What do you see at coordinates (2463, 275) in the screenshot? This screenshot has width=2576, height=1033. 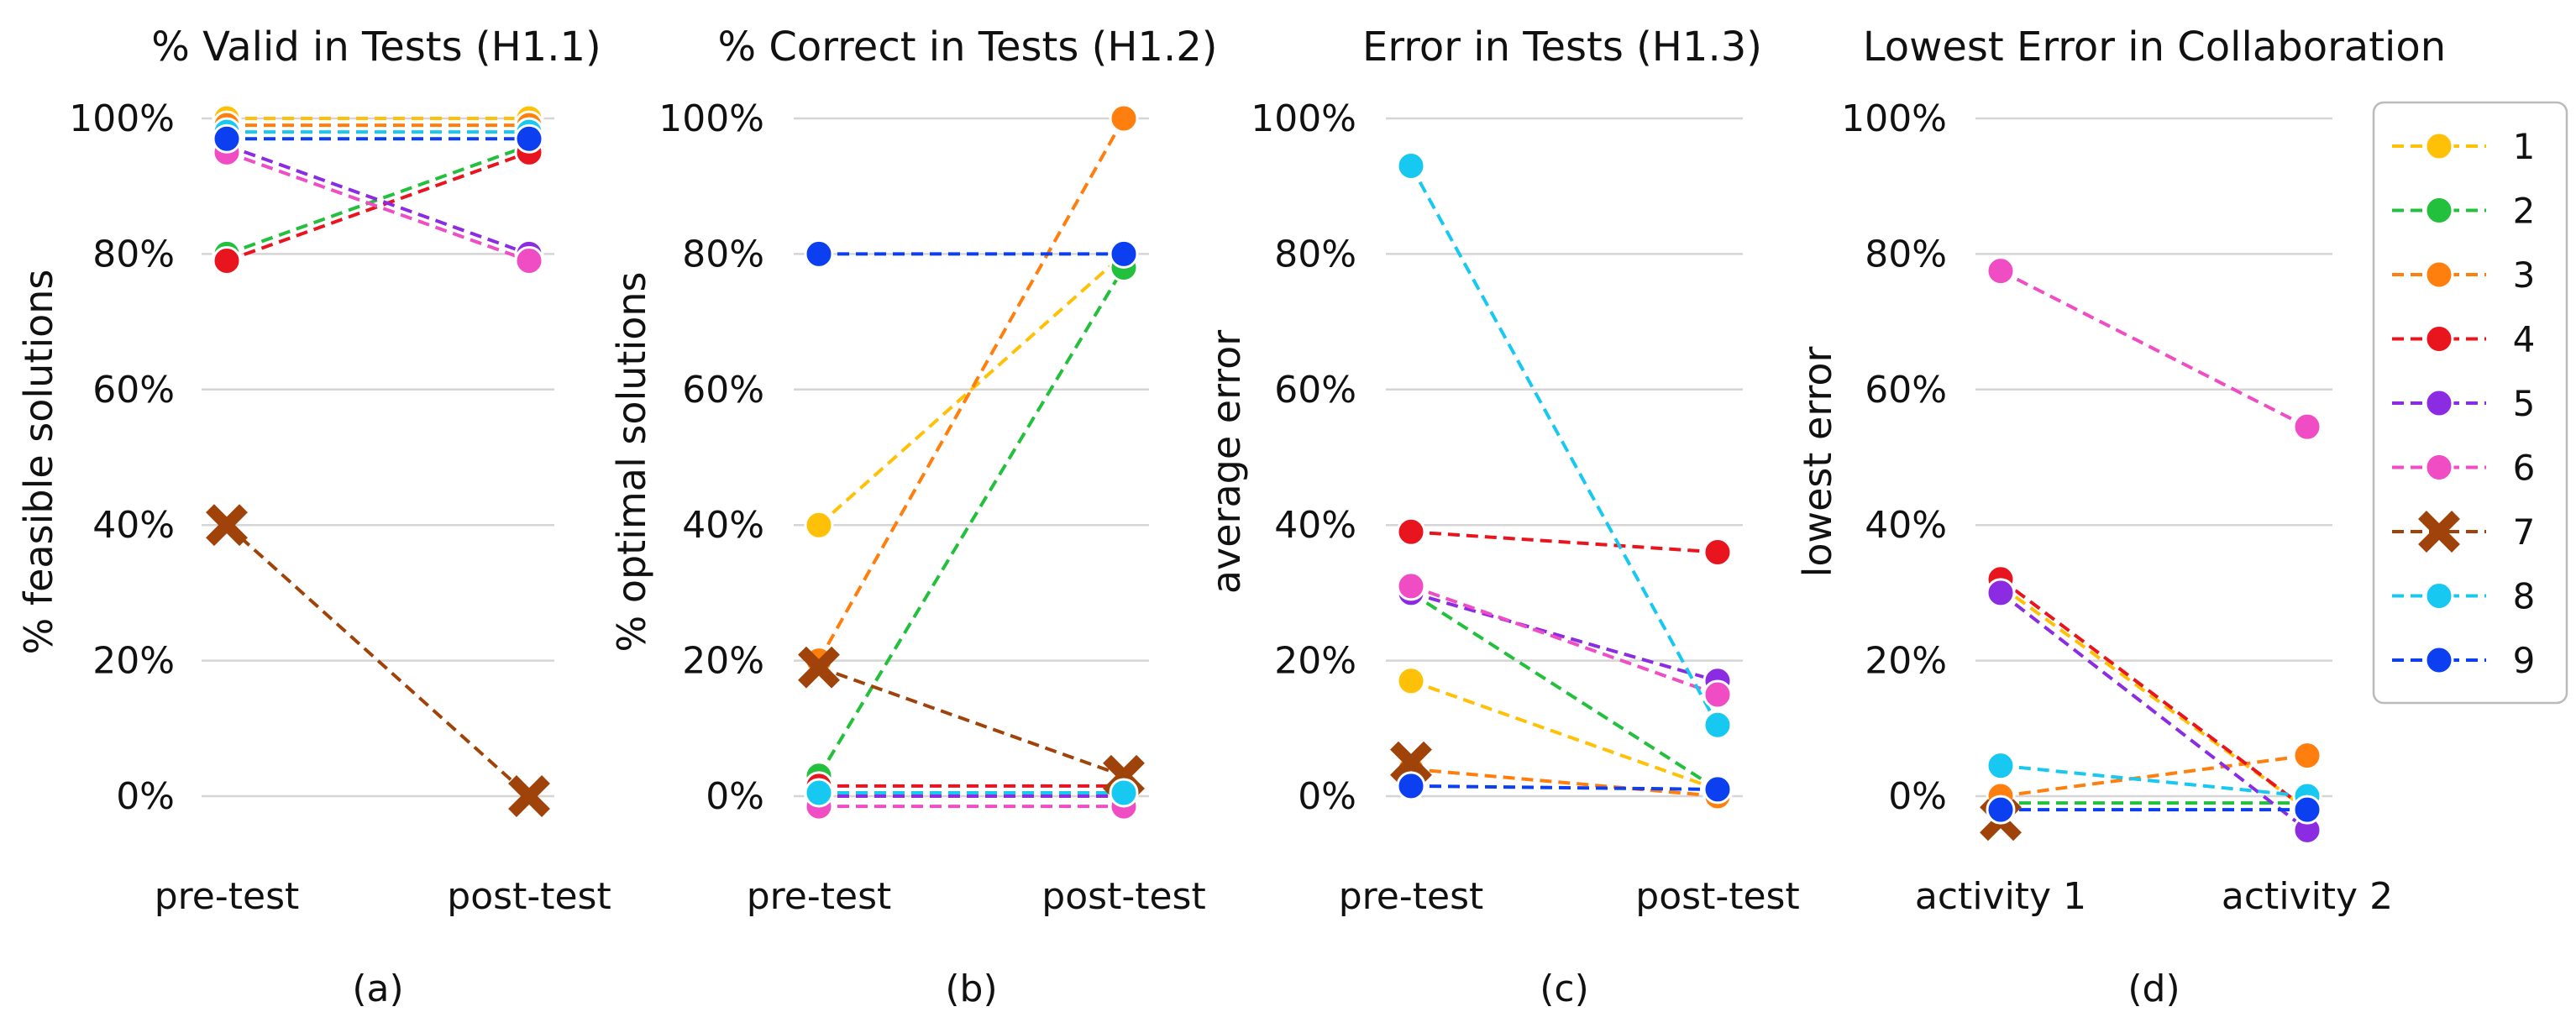 I see `legend-item: 3` at bounding box center [2463, 275].